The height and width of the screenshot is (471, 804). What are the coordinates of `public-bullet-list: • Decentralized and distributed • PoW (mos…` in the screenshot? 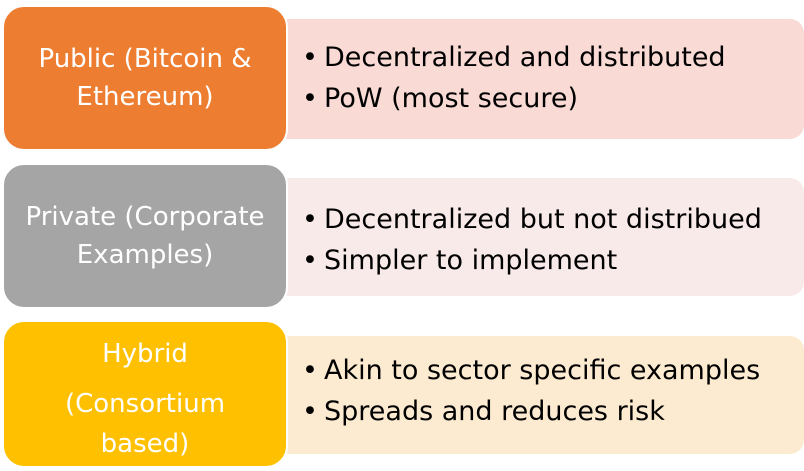 It's located at (553, 78).